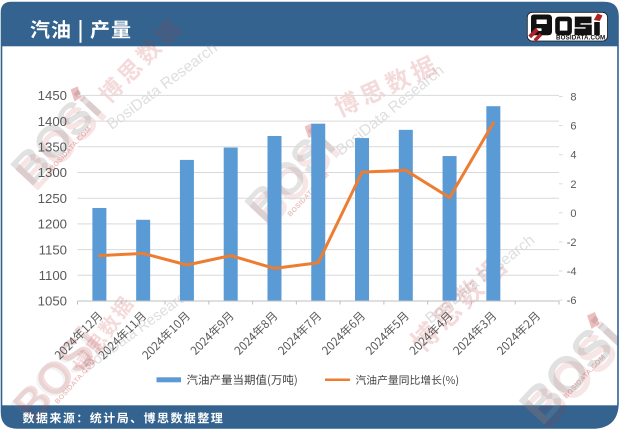  I want to click on svg-text: BOSIDATA.COM, so click(580, 38).